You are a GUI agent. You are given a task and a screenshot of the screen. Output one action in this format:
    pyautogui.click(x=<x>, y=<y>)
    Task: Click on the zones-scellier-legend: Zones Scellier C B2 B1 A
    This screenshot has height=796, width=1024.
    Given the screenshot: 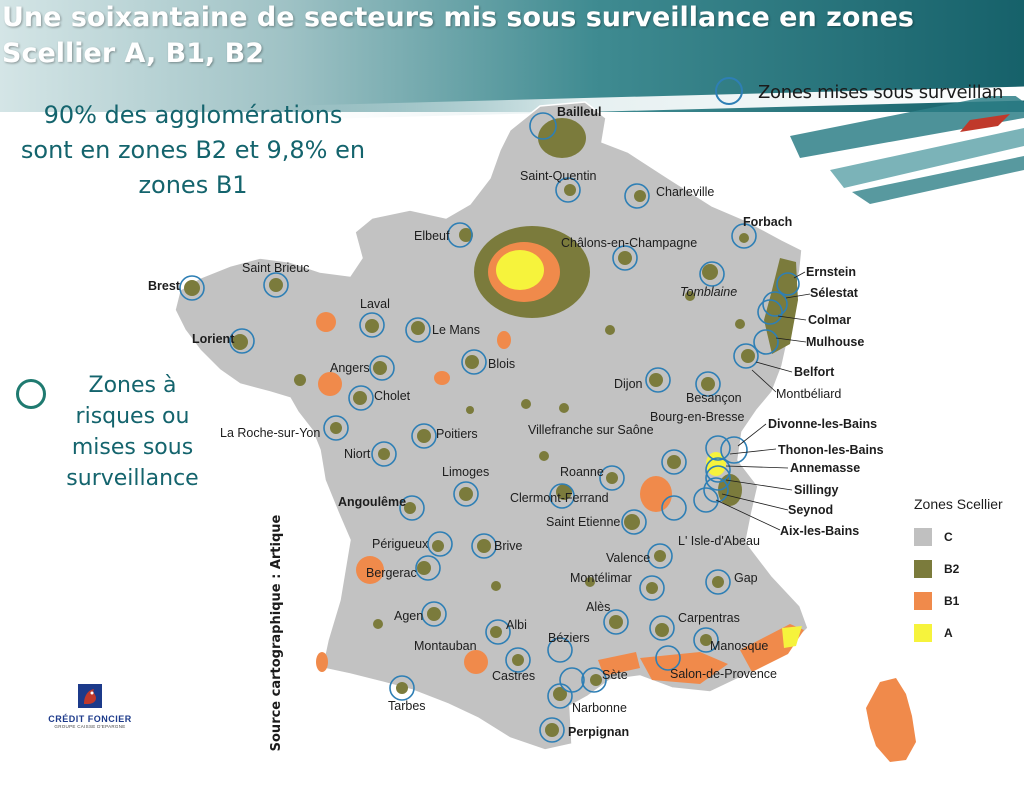 What is the action you would take?
    pyautogui.click(x=958, y=575)
    